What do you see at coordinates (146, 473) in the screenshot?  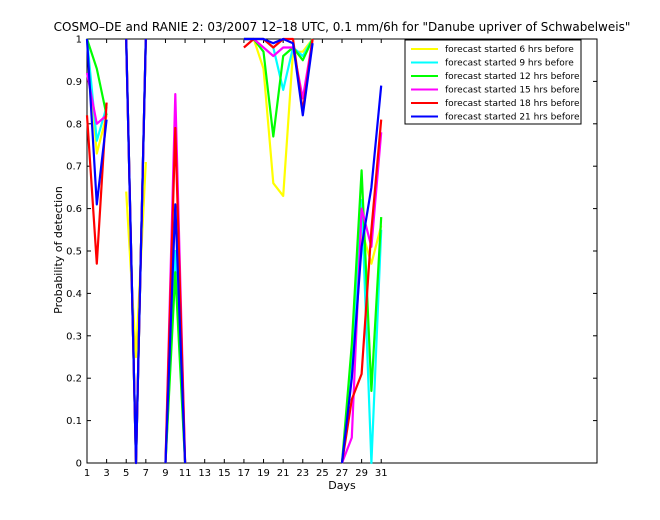 I see `x-tick-label: 7` at bounding box center [146, 473].